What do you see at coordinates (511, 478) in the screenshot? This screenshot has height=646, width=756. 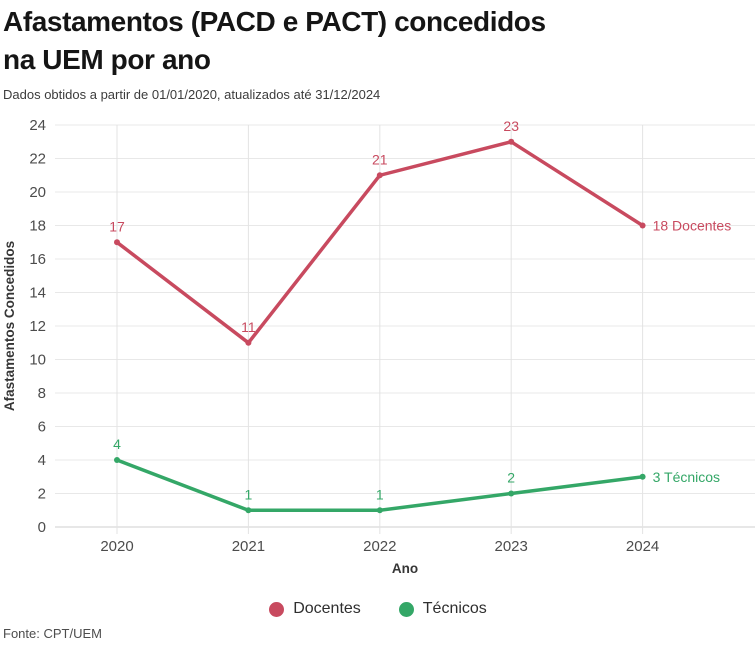 I see `data-label-tecnicos-2023: 2` at bounding box center [511, 478].